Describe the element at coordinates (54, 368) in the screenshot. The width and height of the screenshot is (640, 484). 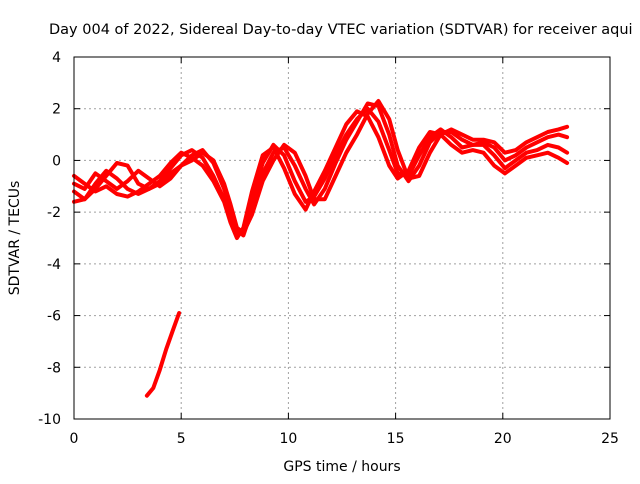
I see `y-tick-label: -8` at that location.